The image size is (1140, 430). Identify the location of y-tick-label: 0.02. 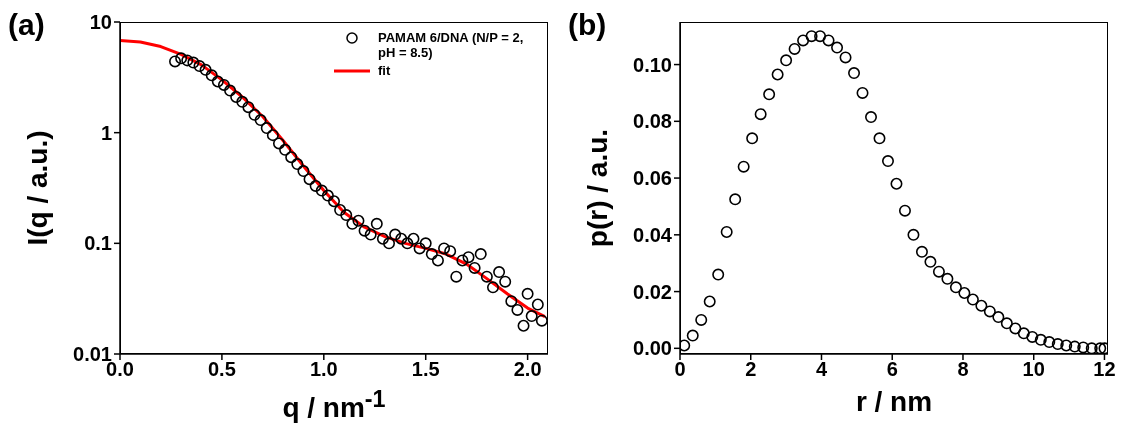
(652, 291).